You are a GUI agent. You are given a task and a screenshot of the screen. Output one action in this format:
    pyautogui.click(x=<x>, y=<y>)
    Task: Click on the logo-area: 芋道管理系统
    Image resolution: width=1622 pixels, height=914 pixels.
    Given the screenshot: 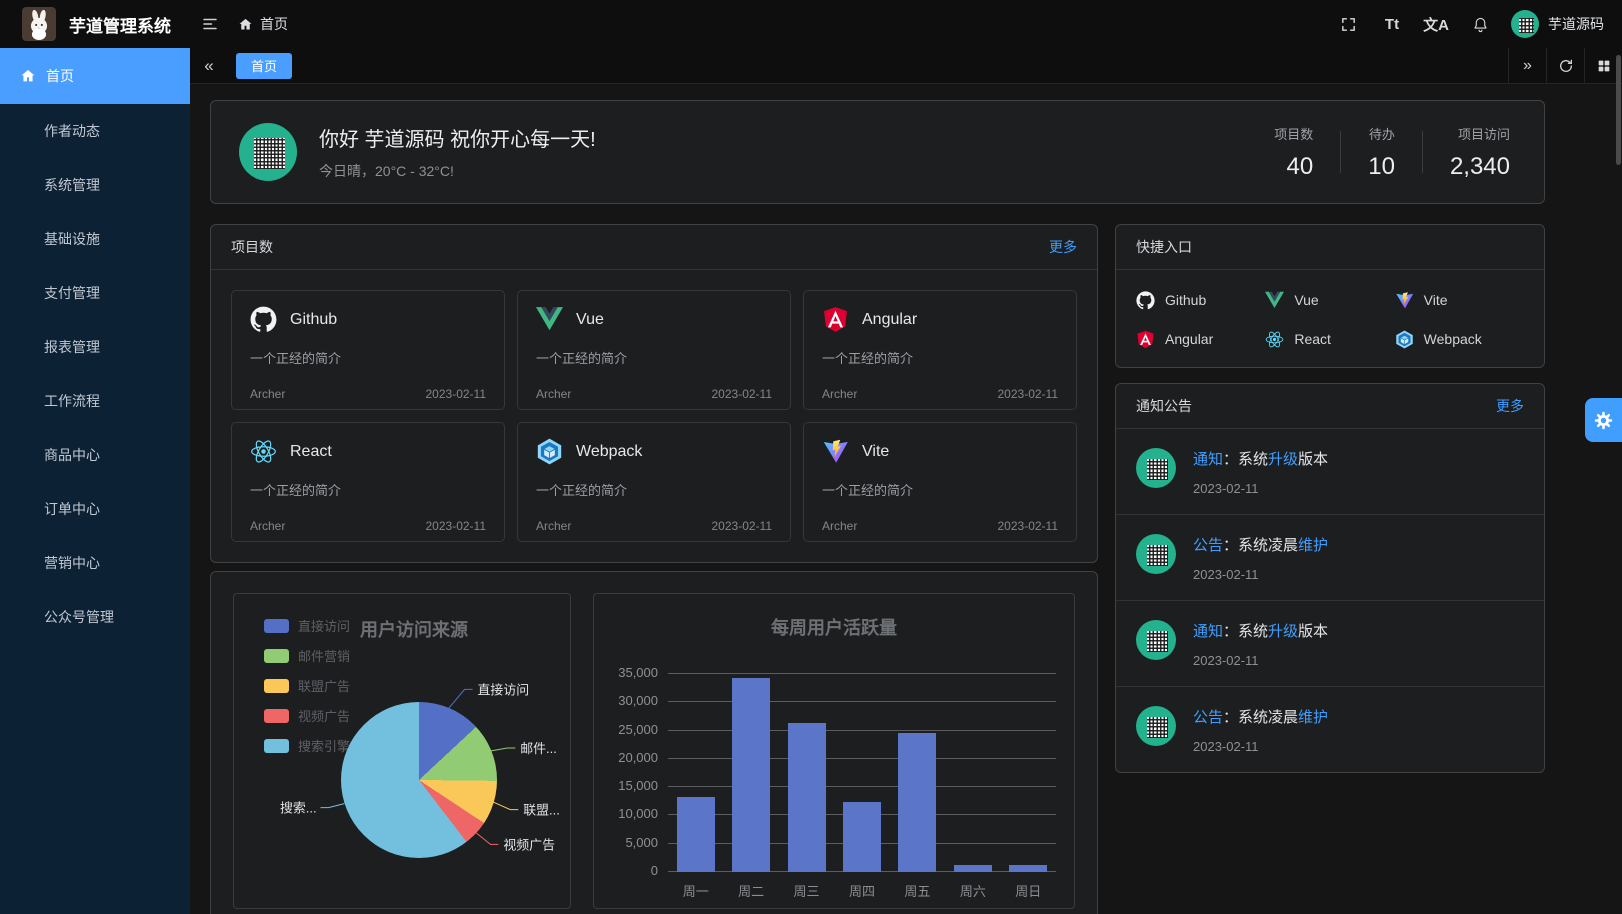 What is the action you would take?
    pyautogui.click(x=95, y=24)
    